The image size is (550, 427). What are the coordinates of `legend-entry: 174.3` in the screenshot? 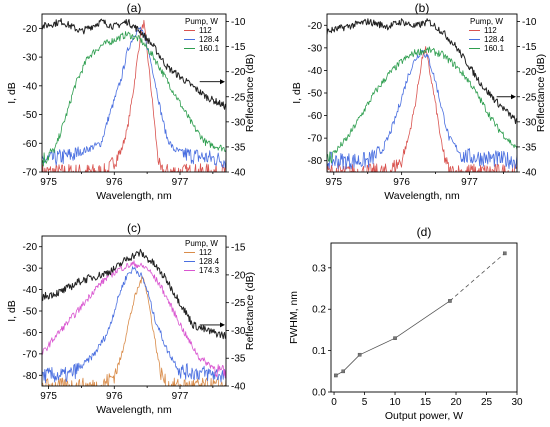 It's located at (209, 270).